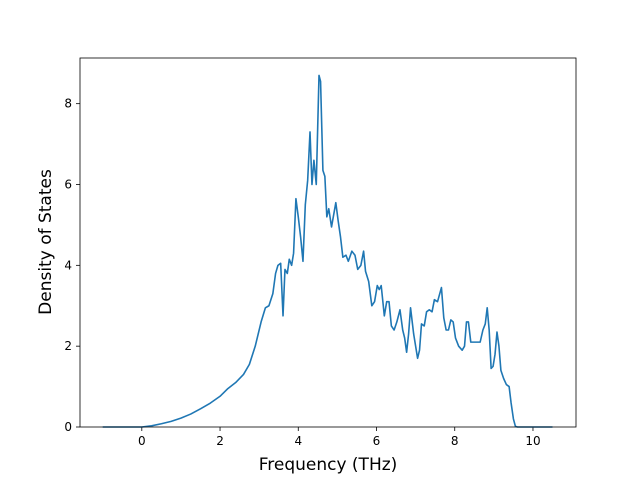 This screenshot has height=480, width=640. What do you see at coordinates (68, 104) in the screenshot?
I see `y-tick-label: 8` at bounding box center [68, 104].